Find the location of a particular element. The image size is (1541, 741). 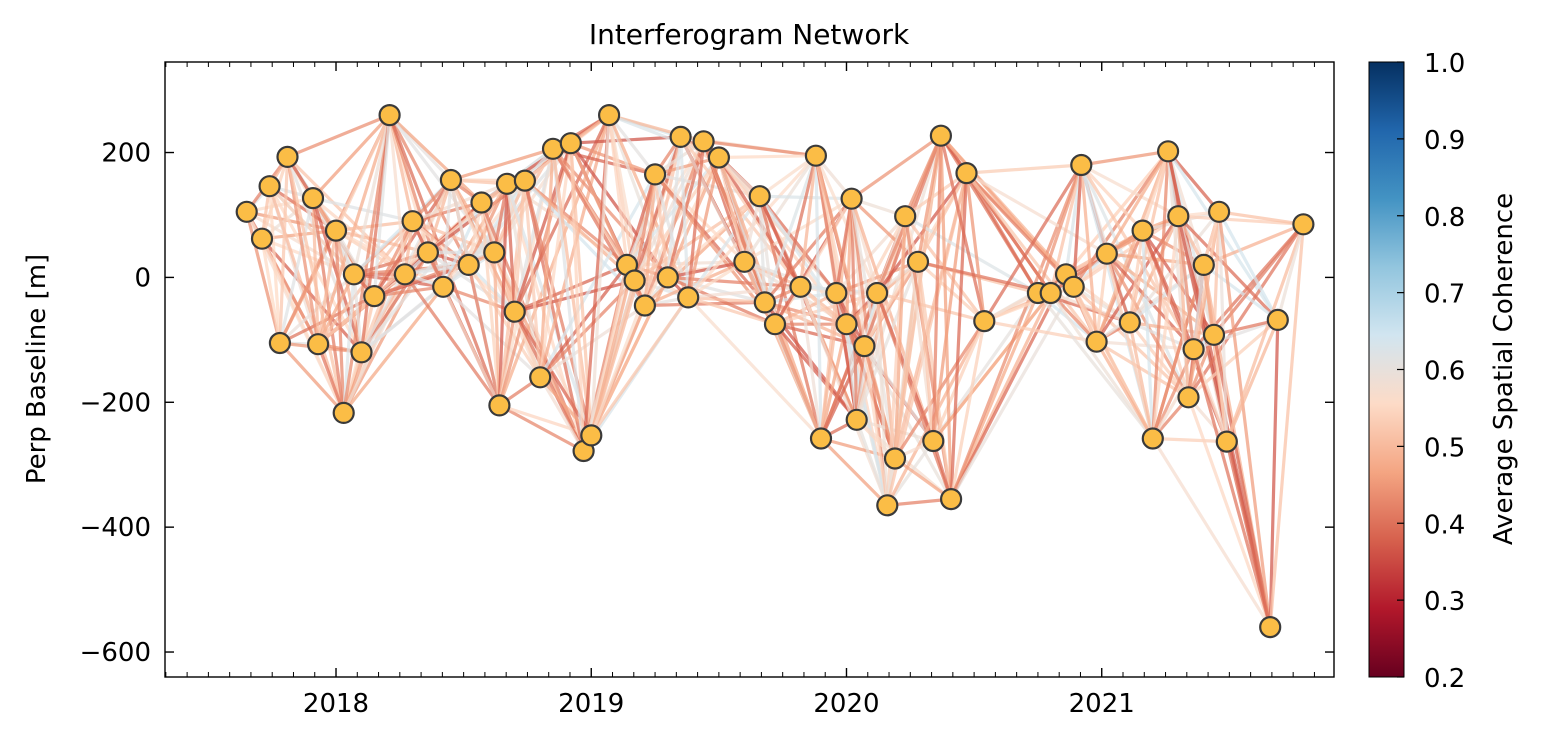

colorbar-tick-label: 1.0 is located at coordinates (1444, 64).